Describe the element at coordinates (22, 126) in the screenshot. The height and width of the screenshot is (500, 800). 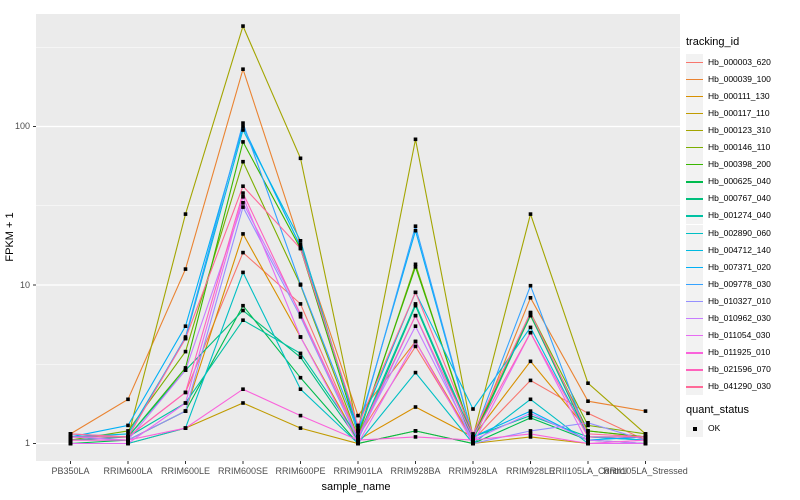
I see `y-tick-label: 100` at that location.